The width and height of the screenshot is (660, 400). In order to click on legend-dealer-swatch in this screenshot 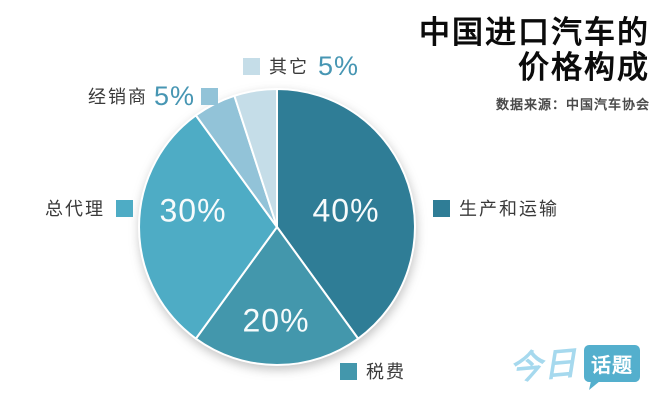, I will do `click(210, 96)`.